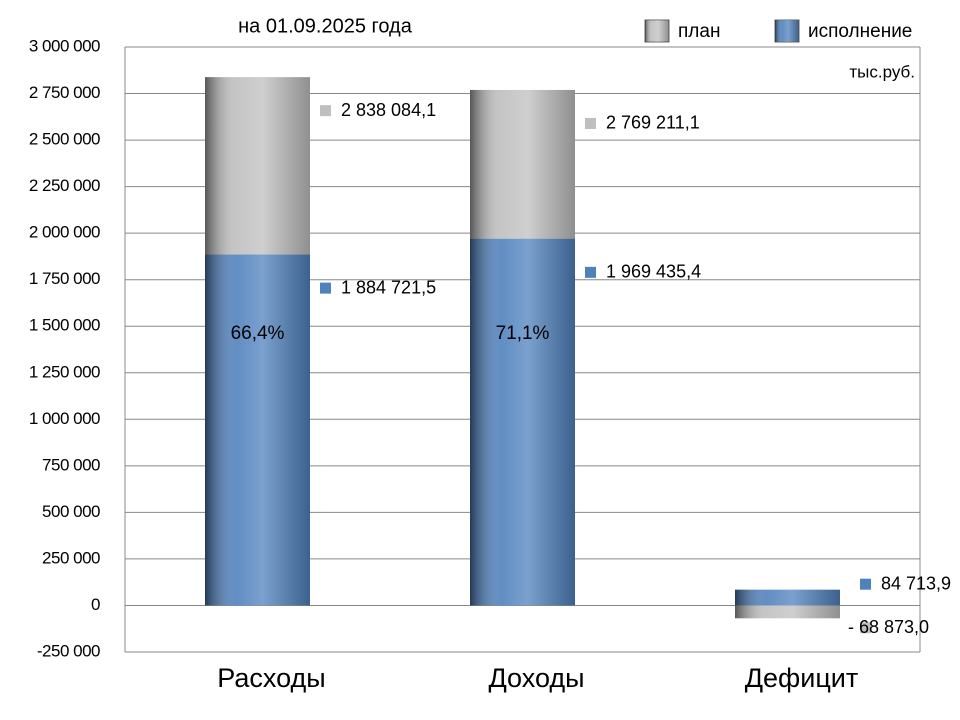  Describe the element at coordinates (64, 278) in the screenshot. I see `y-tick-label: 1 750 000` at that location.